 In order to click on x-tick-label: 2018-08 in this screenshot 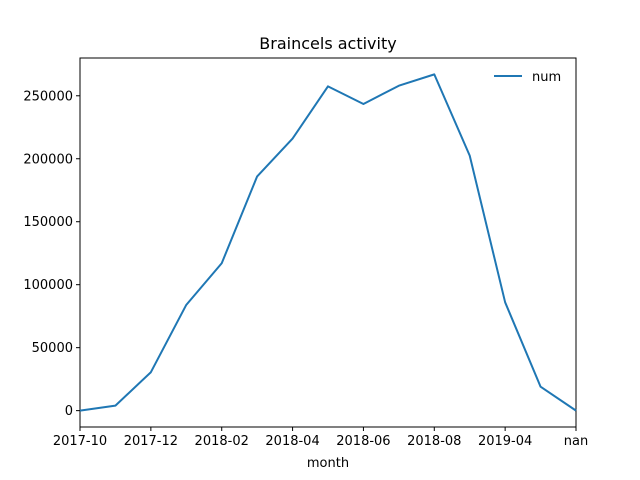, I will do `click(434, 441)`.